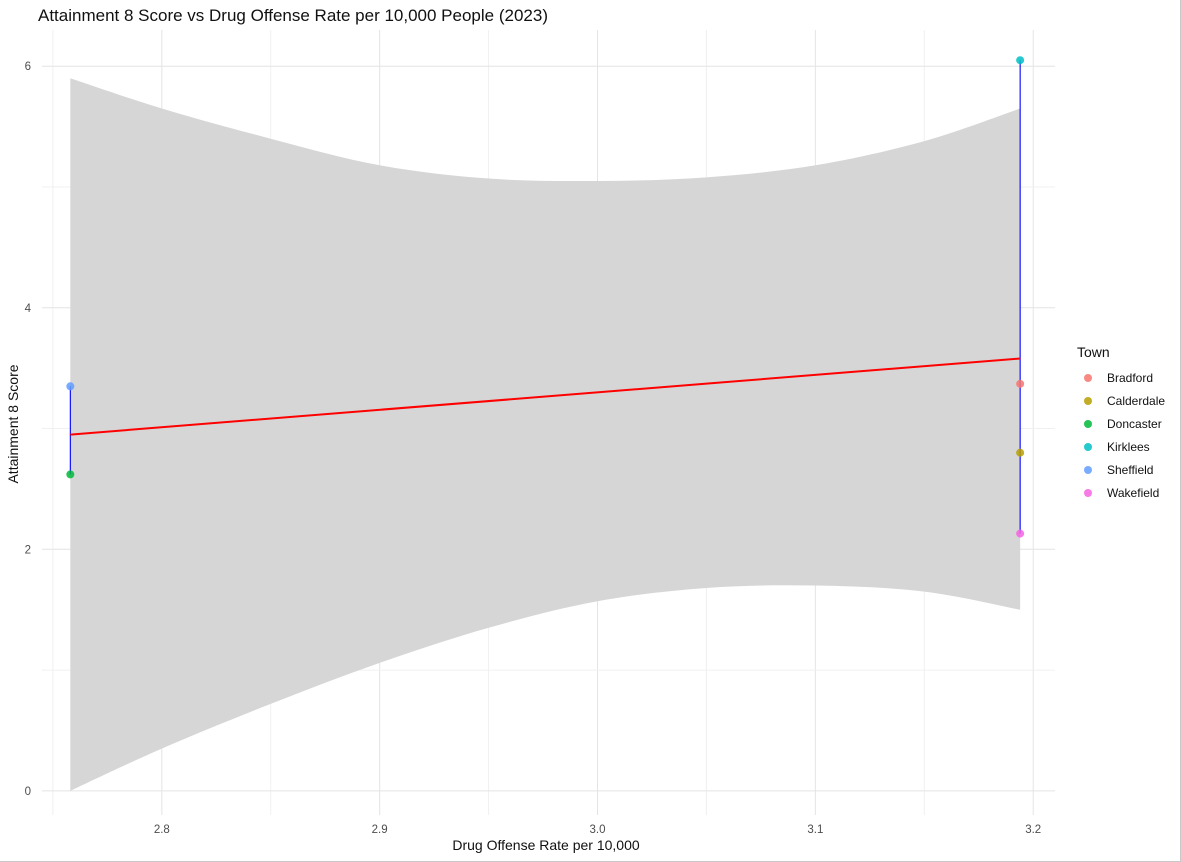  Describe the element at coordinates (1088, 401) in the screenshot. I see `legend-key-calderdale` at that location.